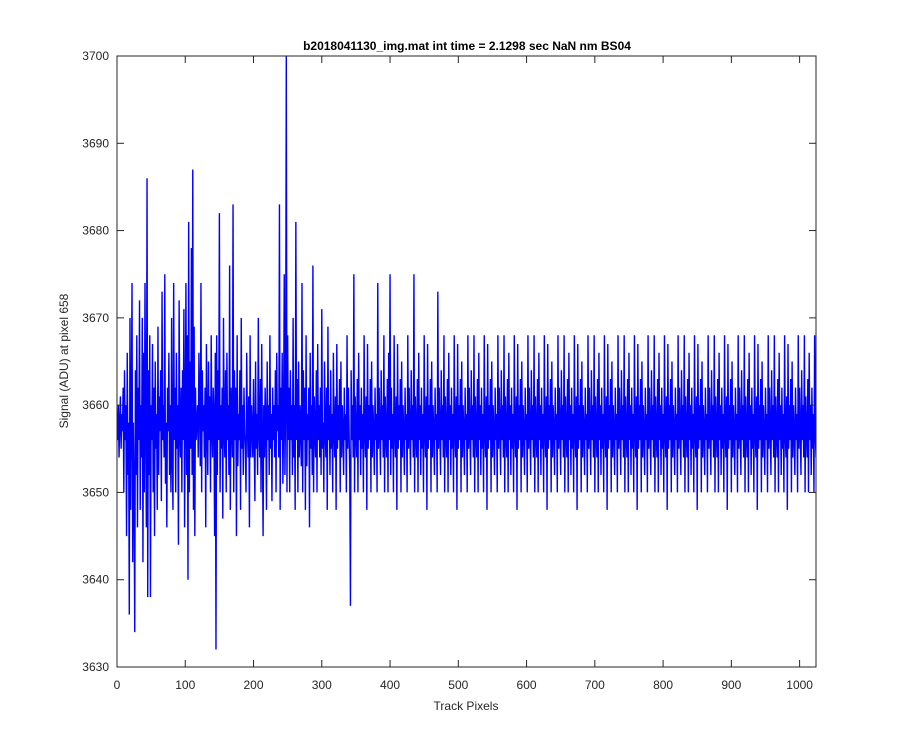 Image resolution: width=900 pixels, height=755 pixels. I want to click on y-axis-label: Signal (ADU) at pixel 658, so click(64, 360).